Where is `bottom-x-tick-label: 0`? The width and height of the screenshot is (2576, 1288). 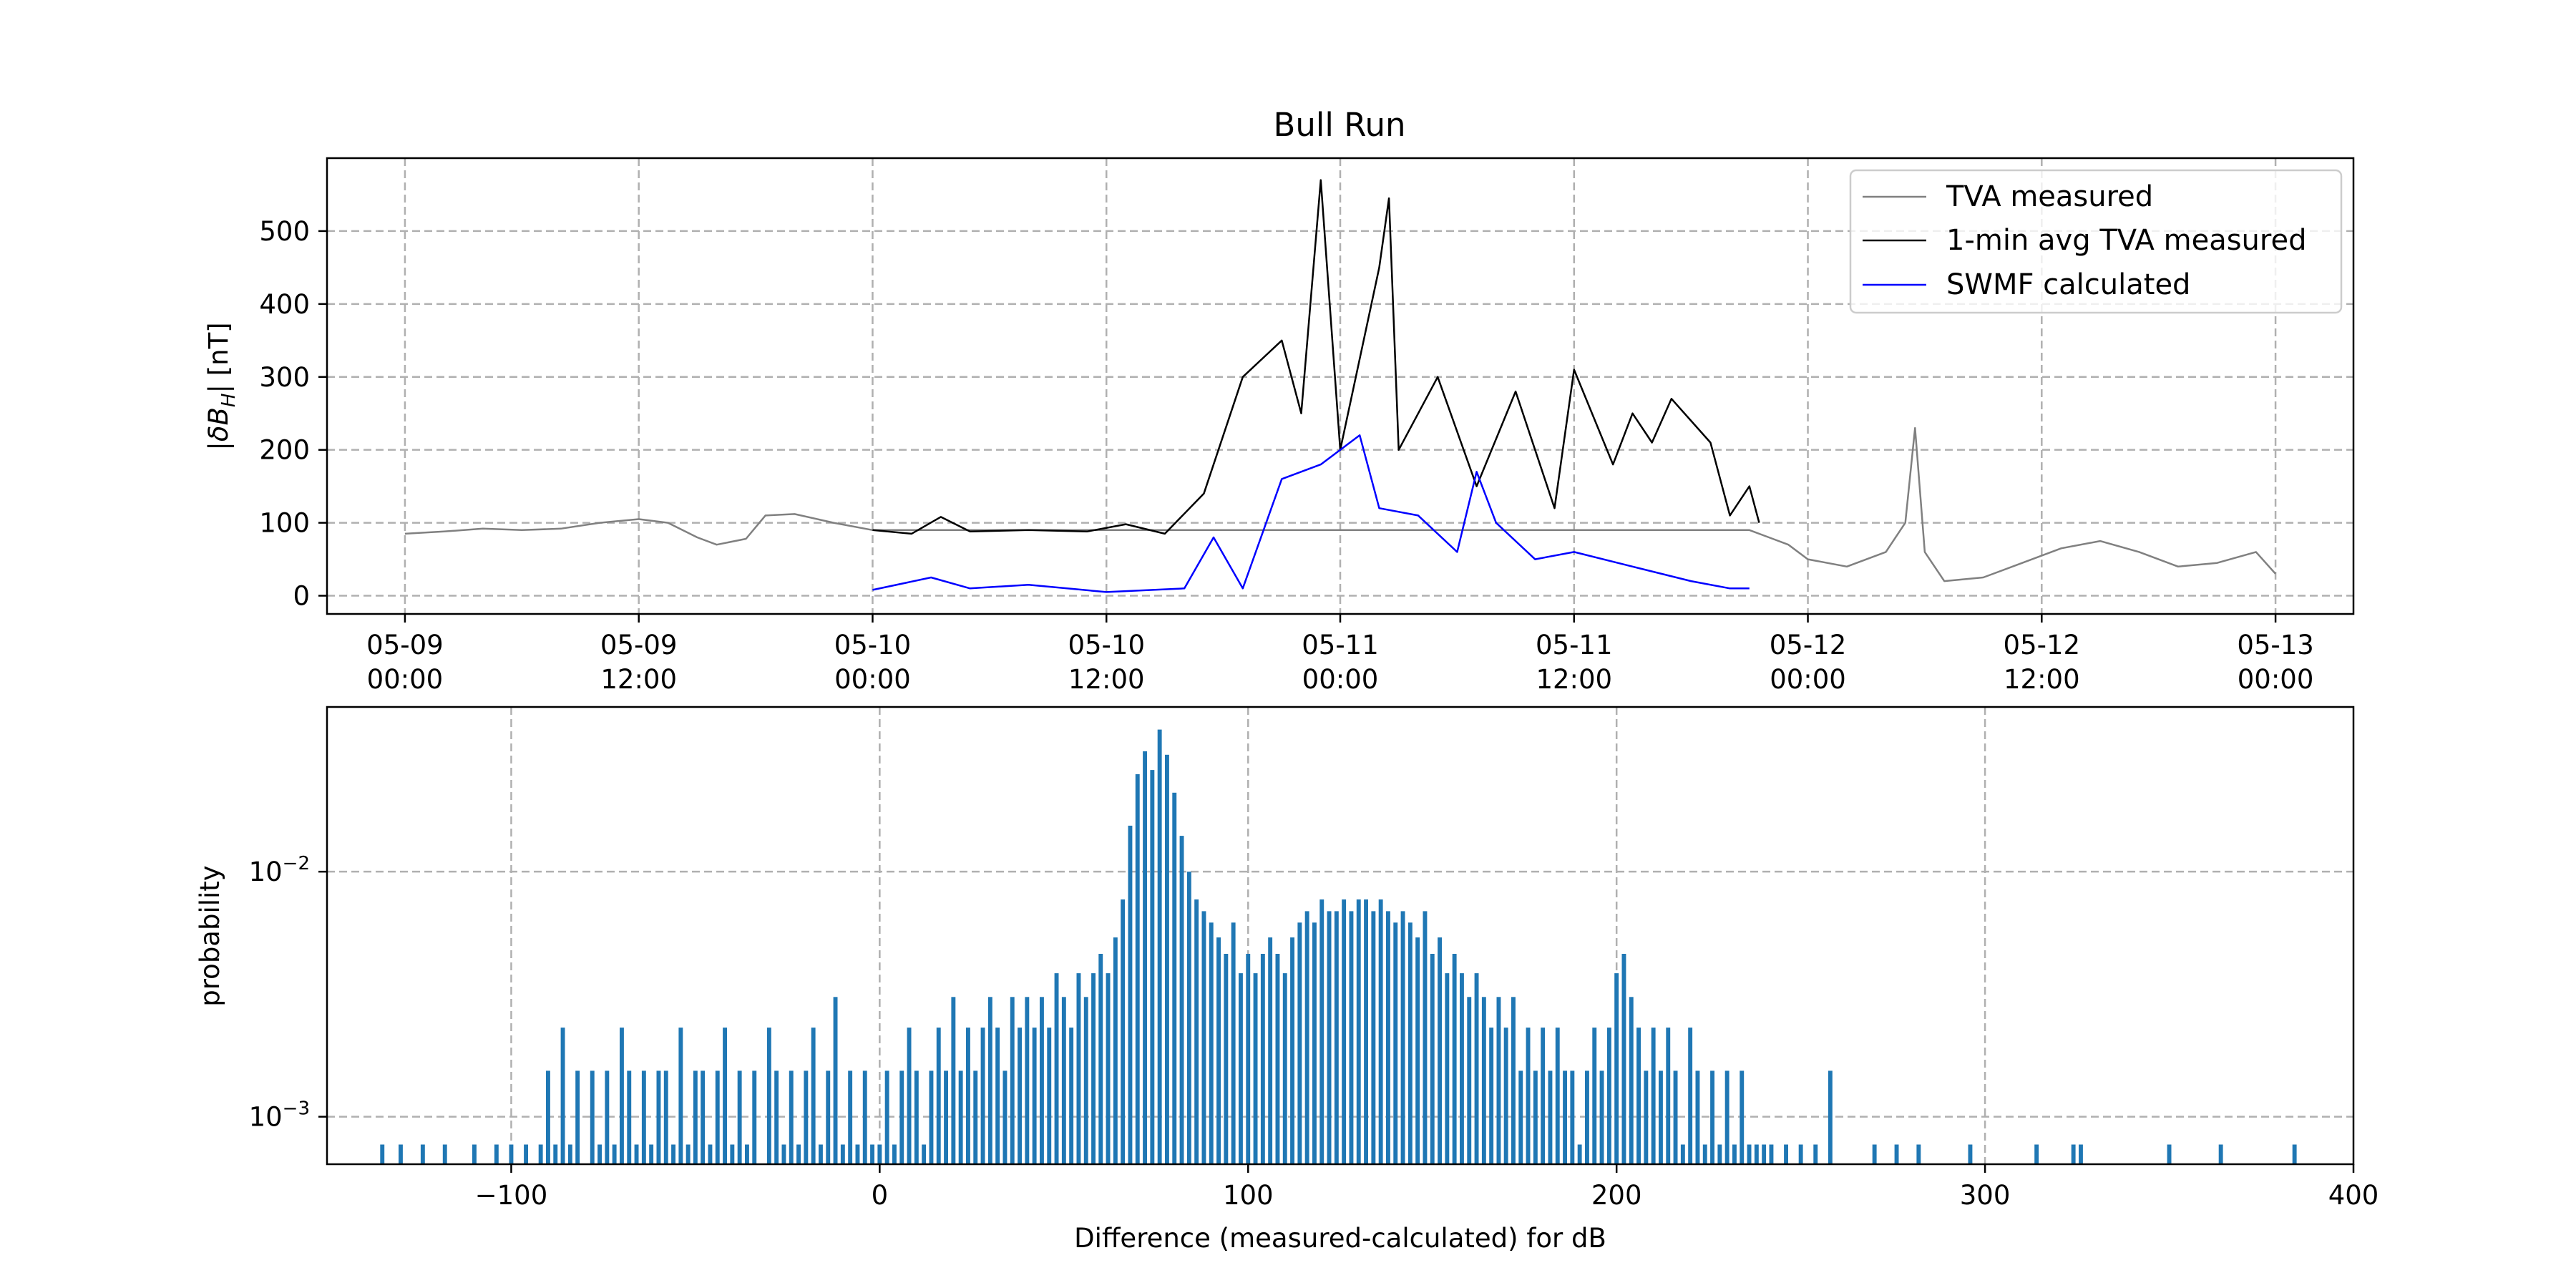
bottom-x-tick-label: 0 is located at coordinates (880, 1195).